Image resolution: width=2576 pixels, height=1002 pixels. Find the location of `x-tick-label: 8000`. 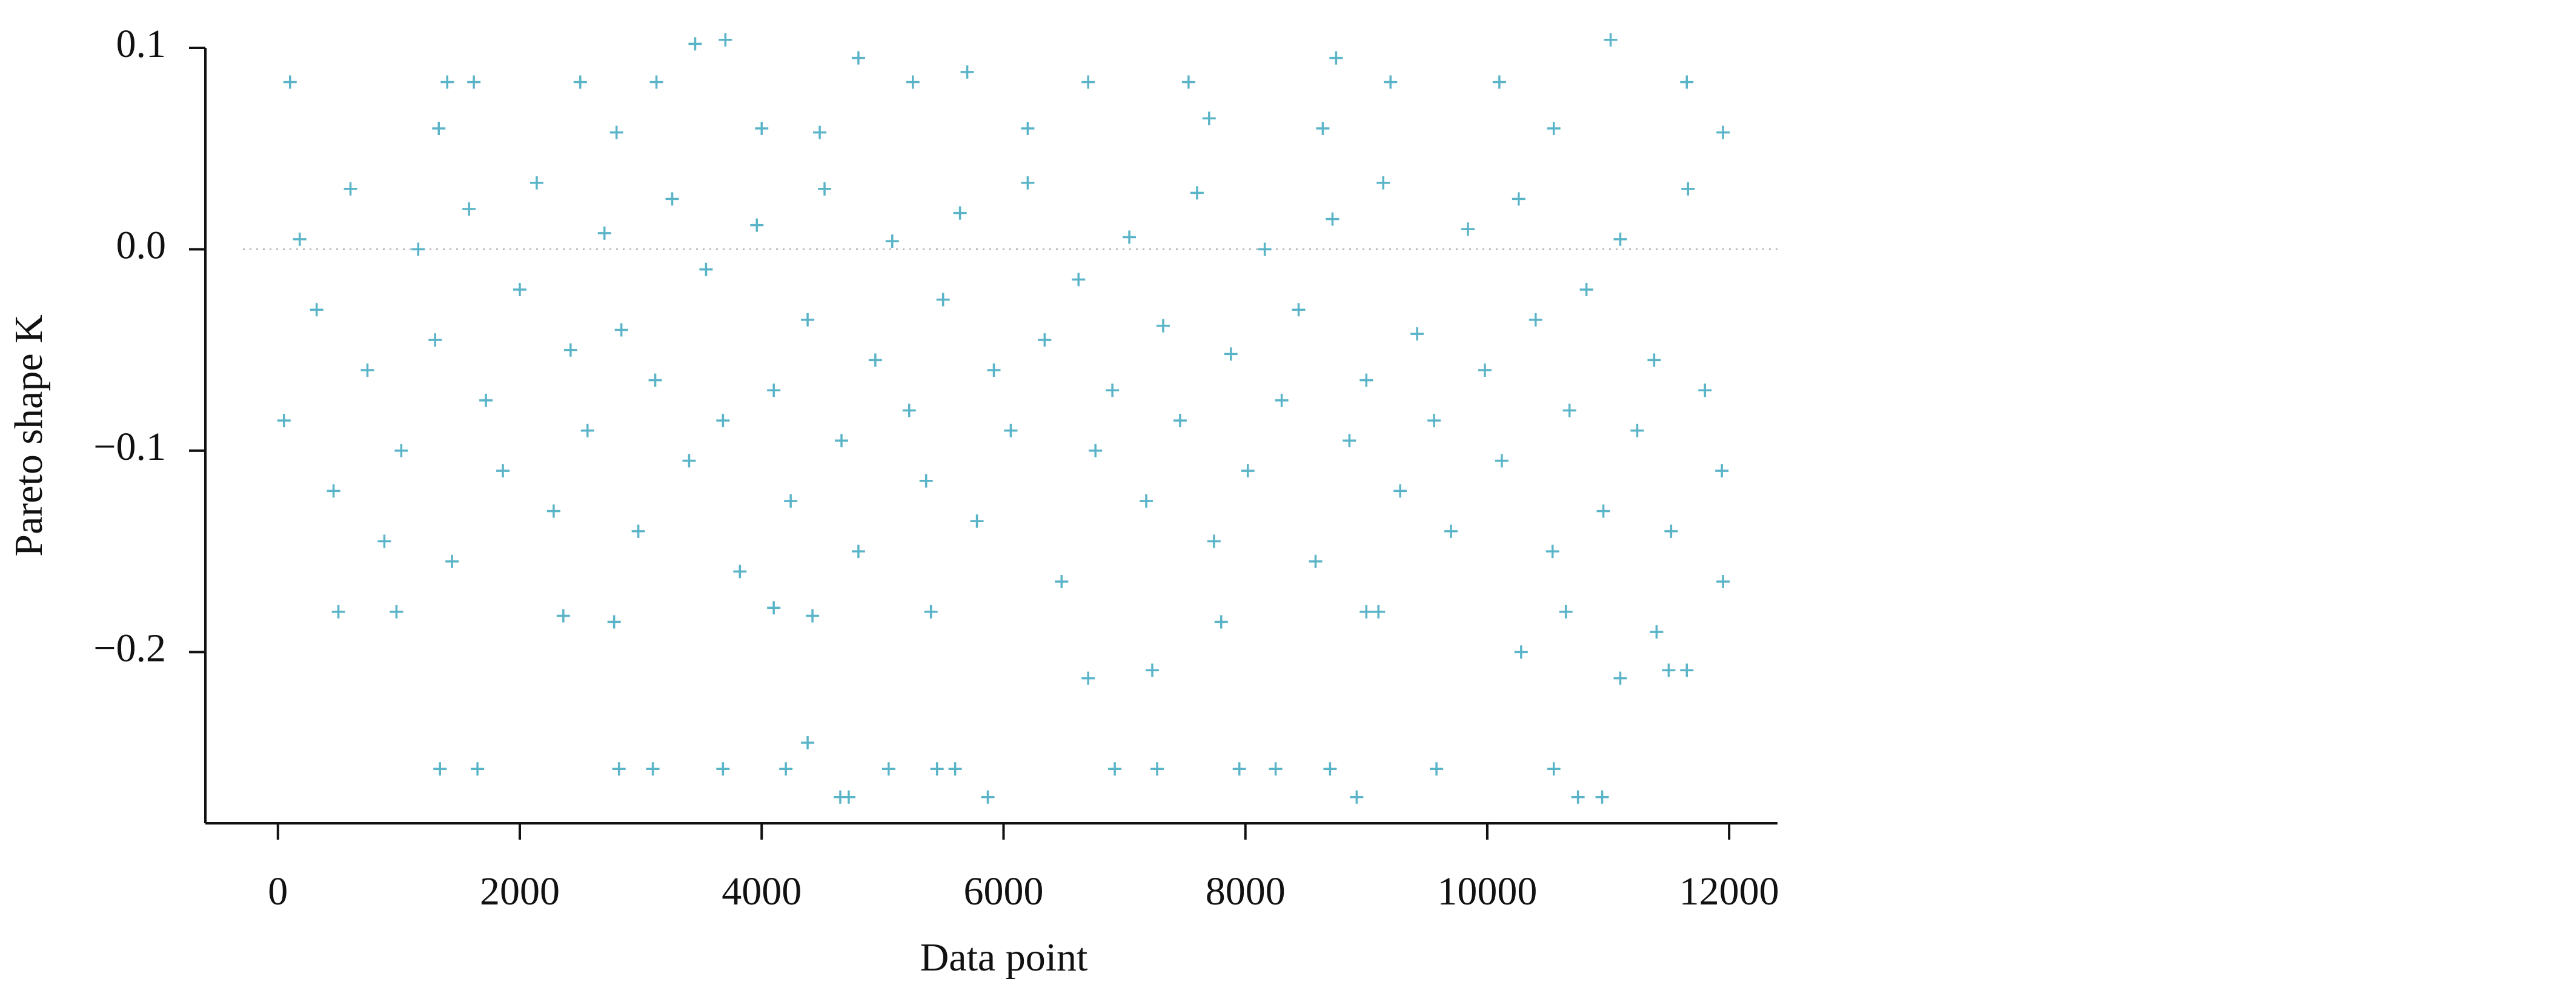

x-tick-label: 8000 is located at coordinates (1246, 891).